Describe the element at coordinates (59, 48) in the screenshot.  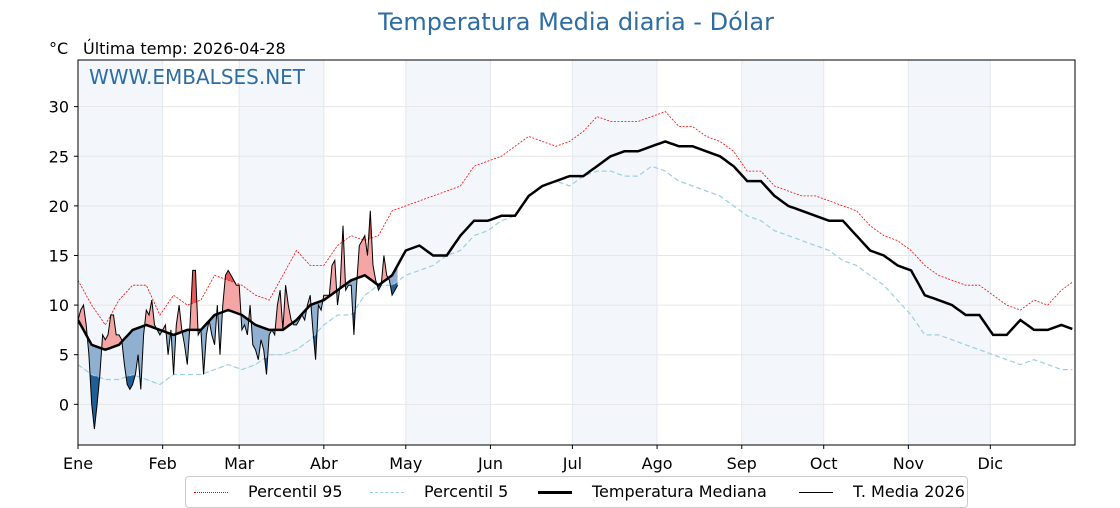
I see `y-axis-unit: °C` at that location.